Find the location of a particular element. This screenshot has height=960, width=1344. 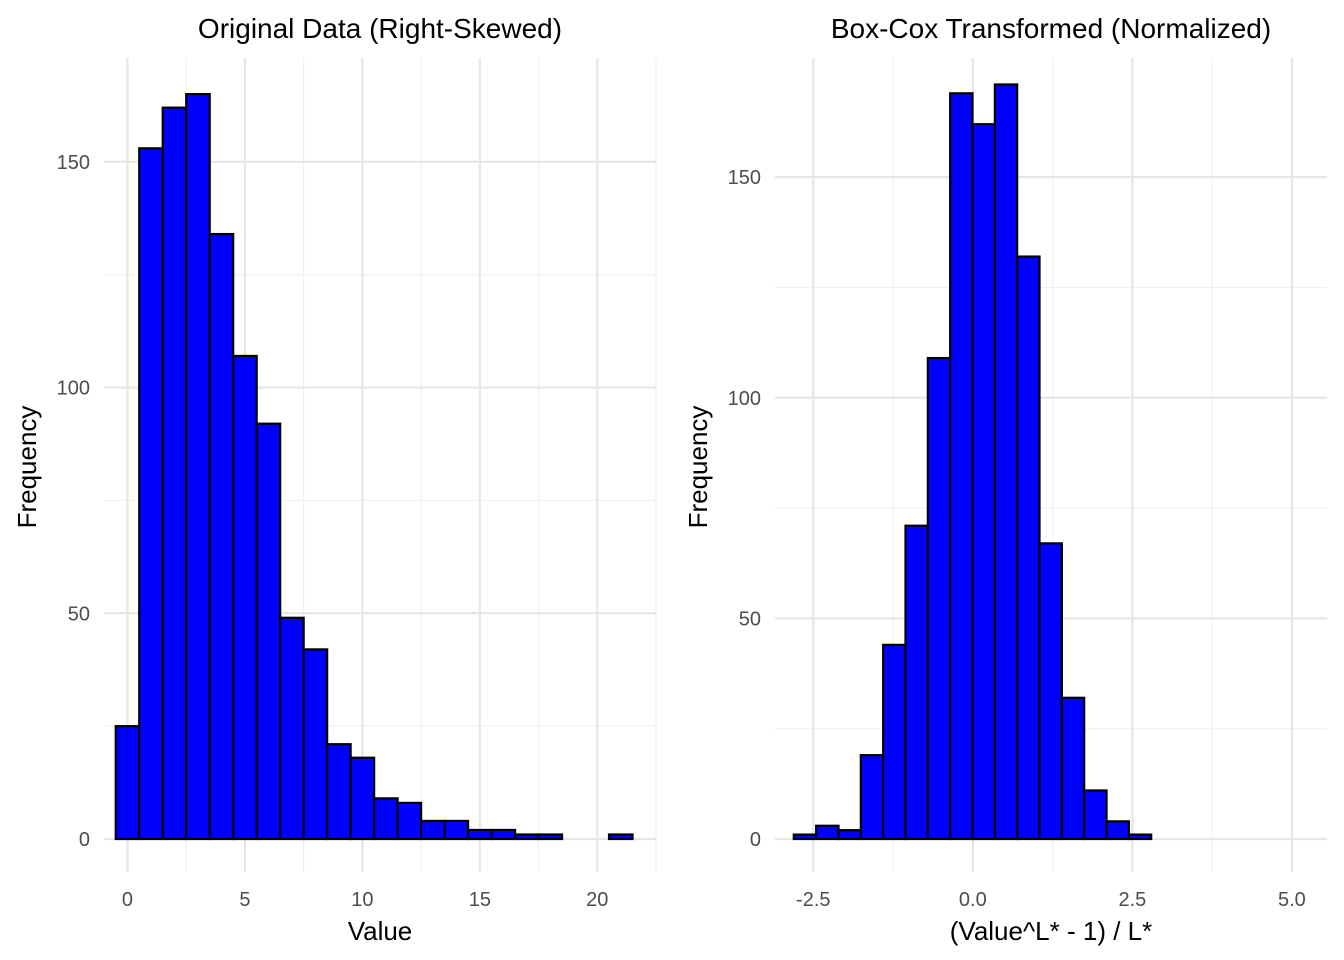

x-tick-label: 5 is located at coordinates (244, 900).